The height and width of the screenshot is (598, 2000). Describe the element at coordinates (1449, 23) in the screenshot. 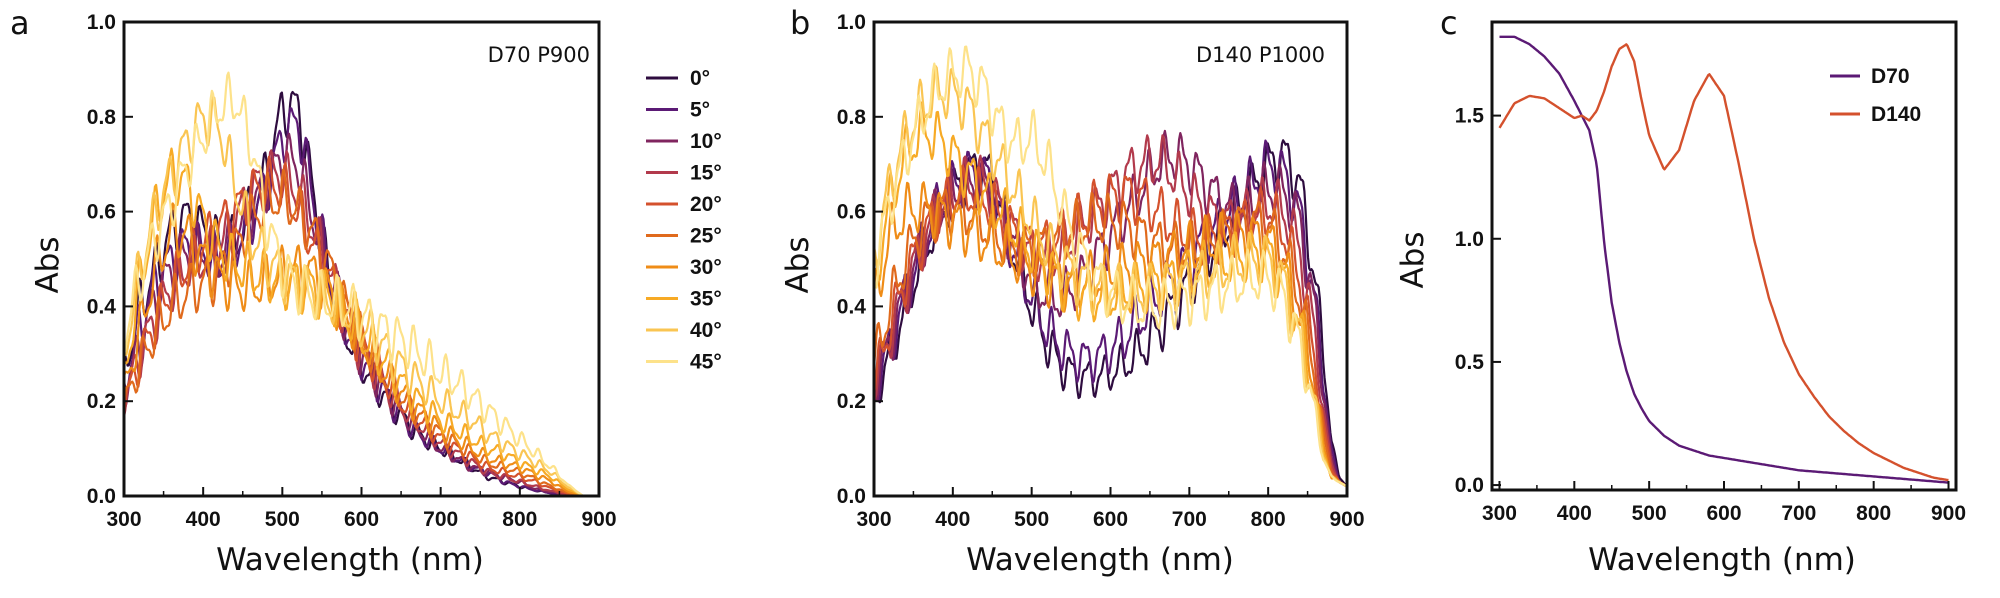

I see `panel-letter-c: c` at that location.